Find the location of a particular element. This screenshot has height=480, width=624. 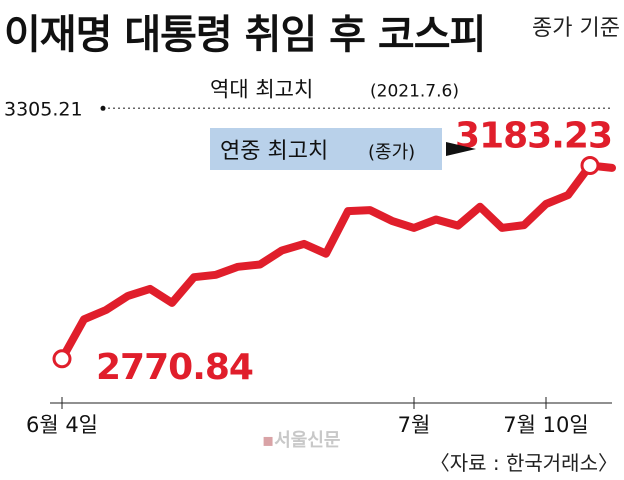

year-high-pointer is located at coordinates (461, 149).